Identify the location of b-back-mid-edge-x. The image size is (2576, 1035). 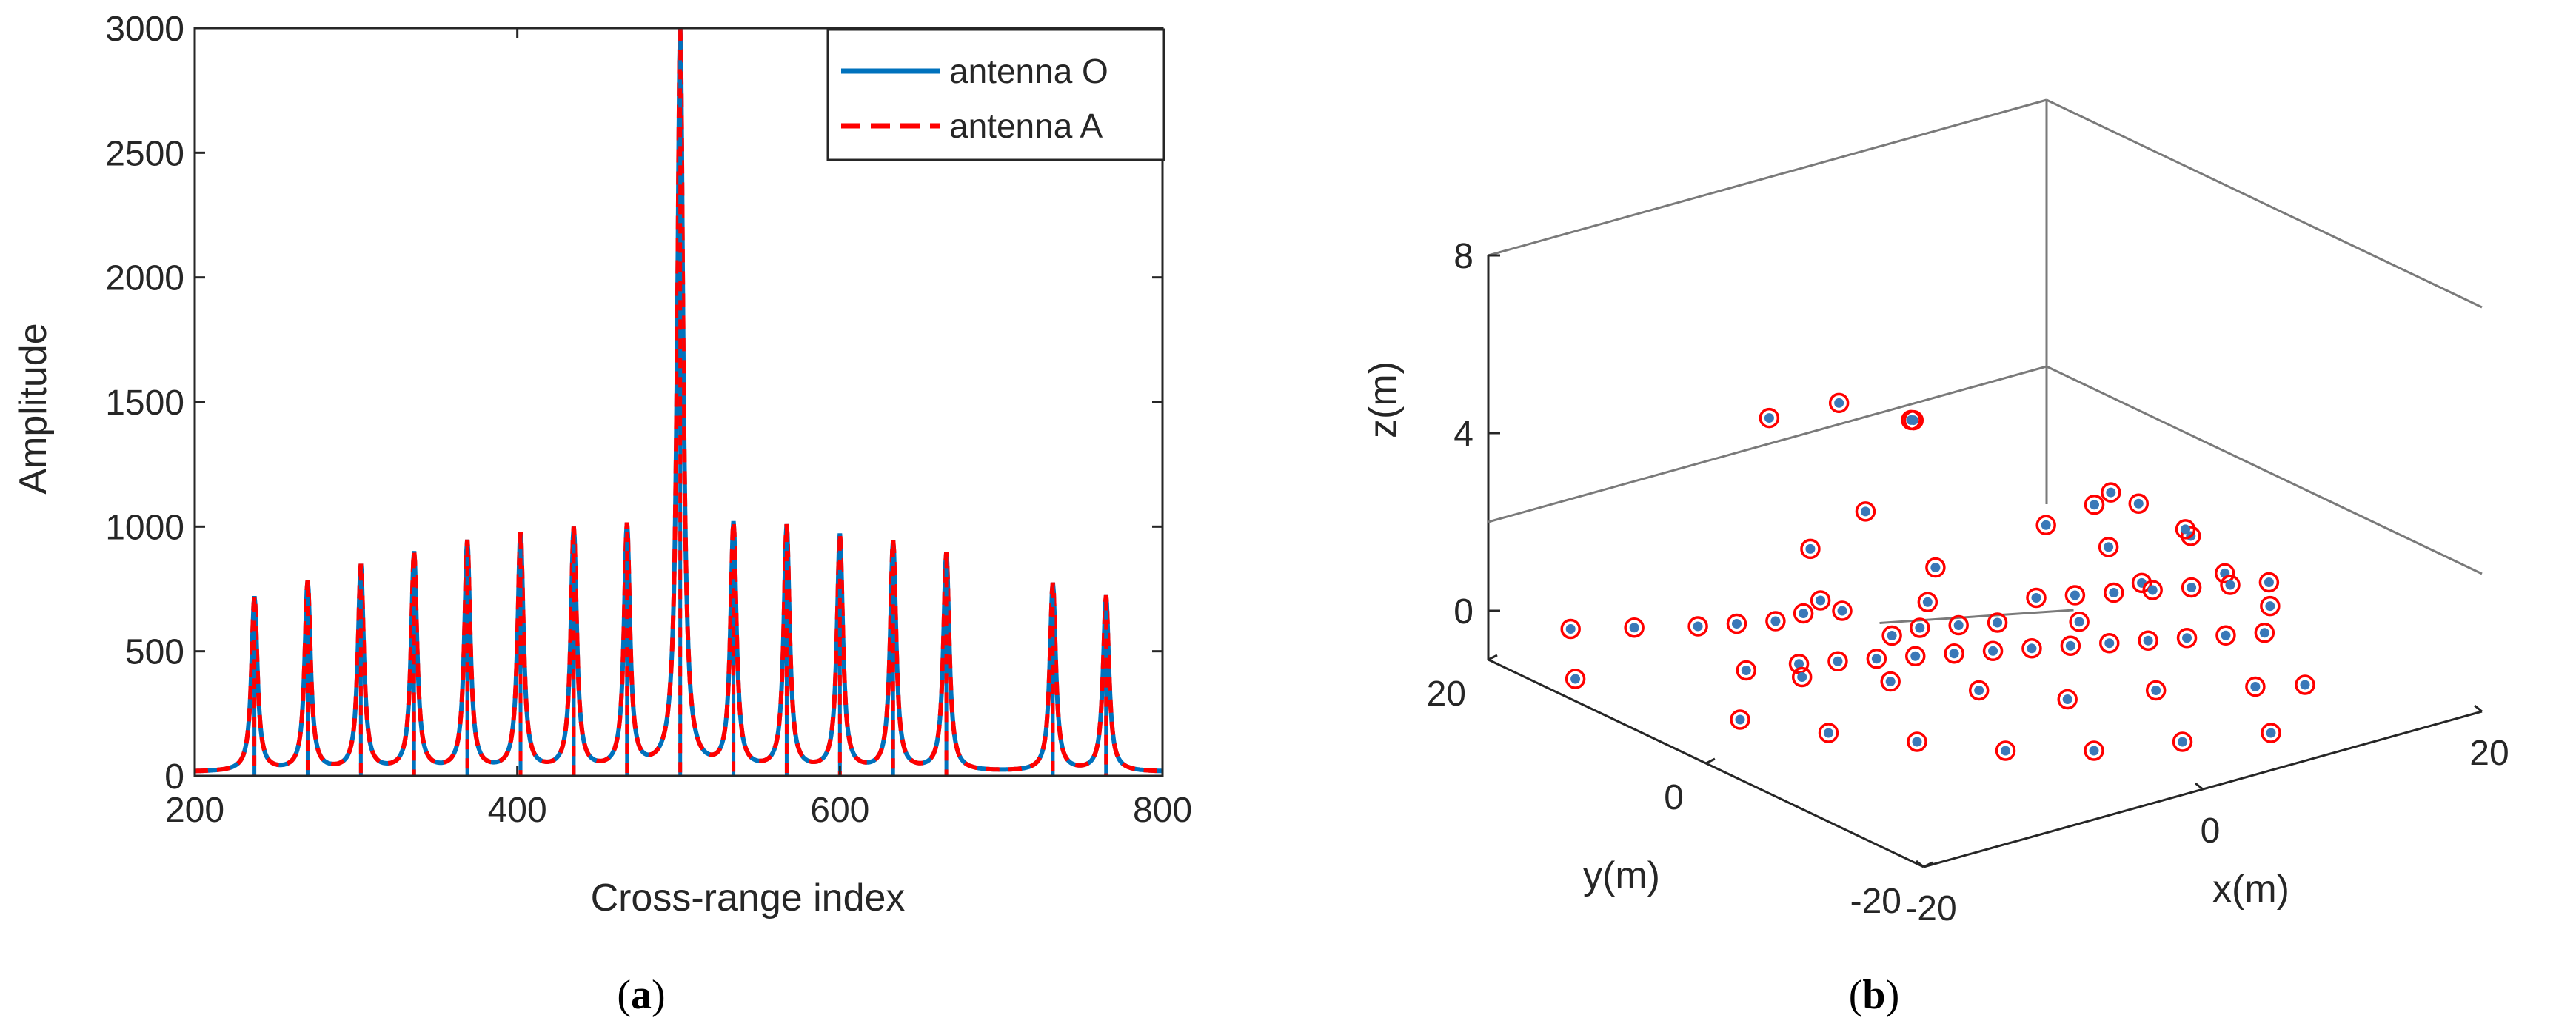
(2264, 470).